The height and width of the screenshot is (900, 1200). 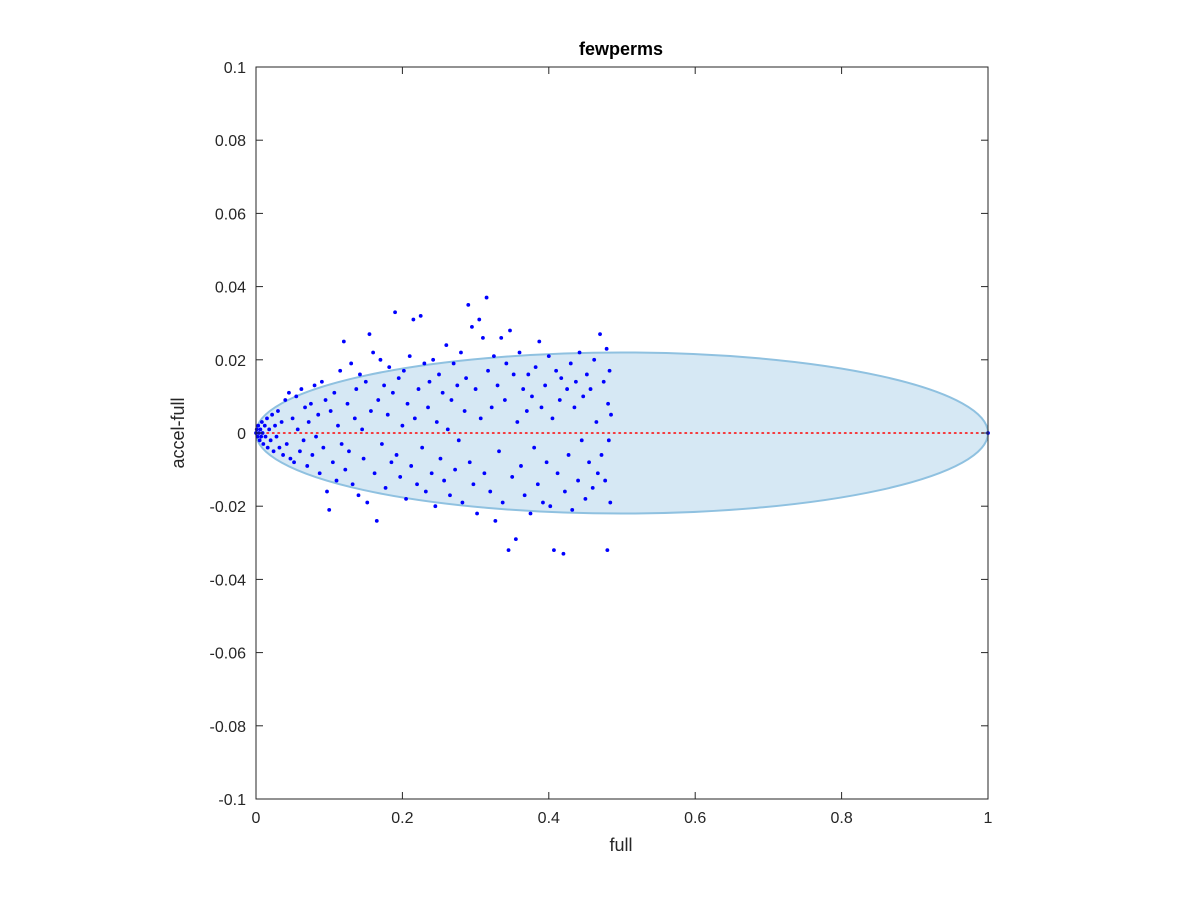 I want to click on y-tick-label: 0.1, so click(x=235, y=68).